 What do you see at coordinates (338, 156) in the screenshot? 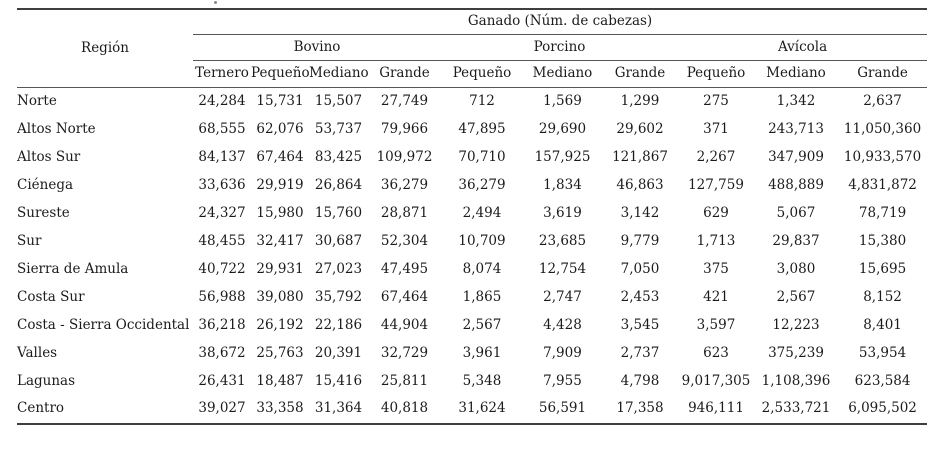
I see `value-cell: 83,425` at bounding box center [338, 156].